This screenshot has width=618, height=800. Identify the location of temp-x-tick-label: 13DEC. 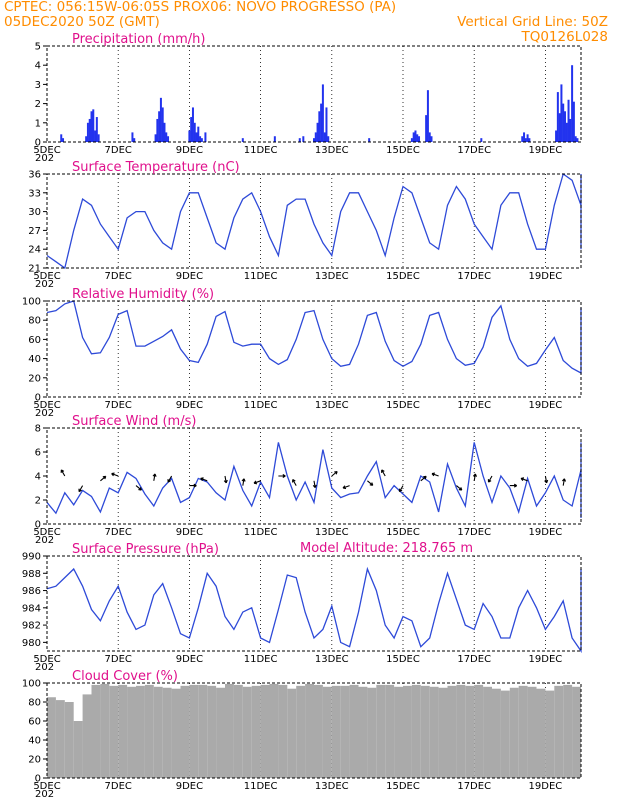
(332, 276).